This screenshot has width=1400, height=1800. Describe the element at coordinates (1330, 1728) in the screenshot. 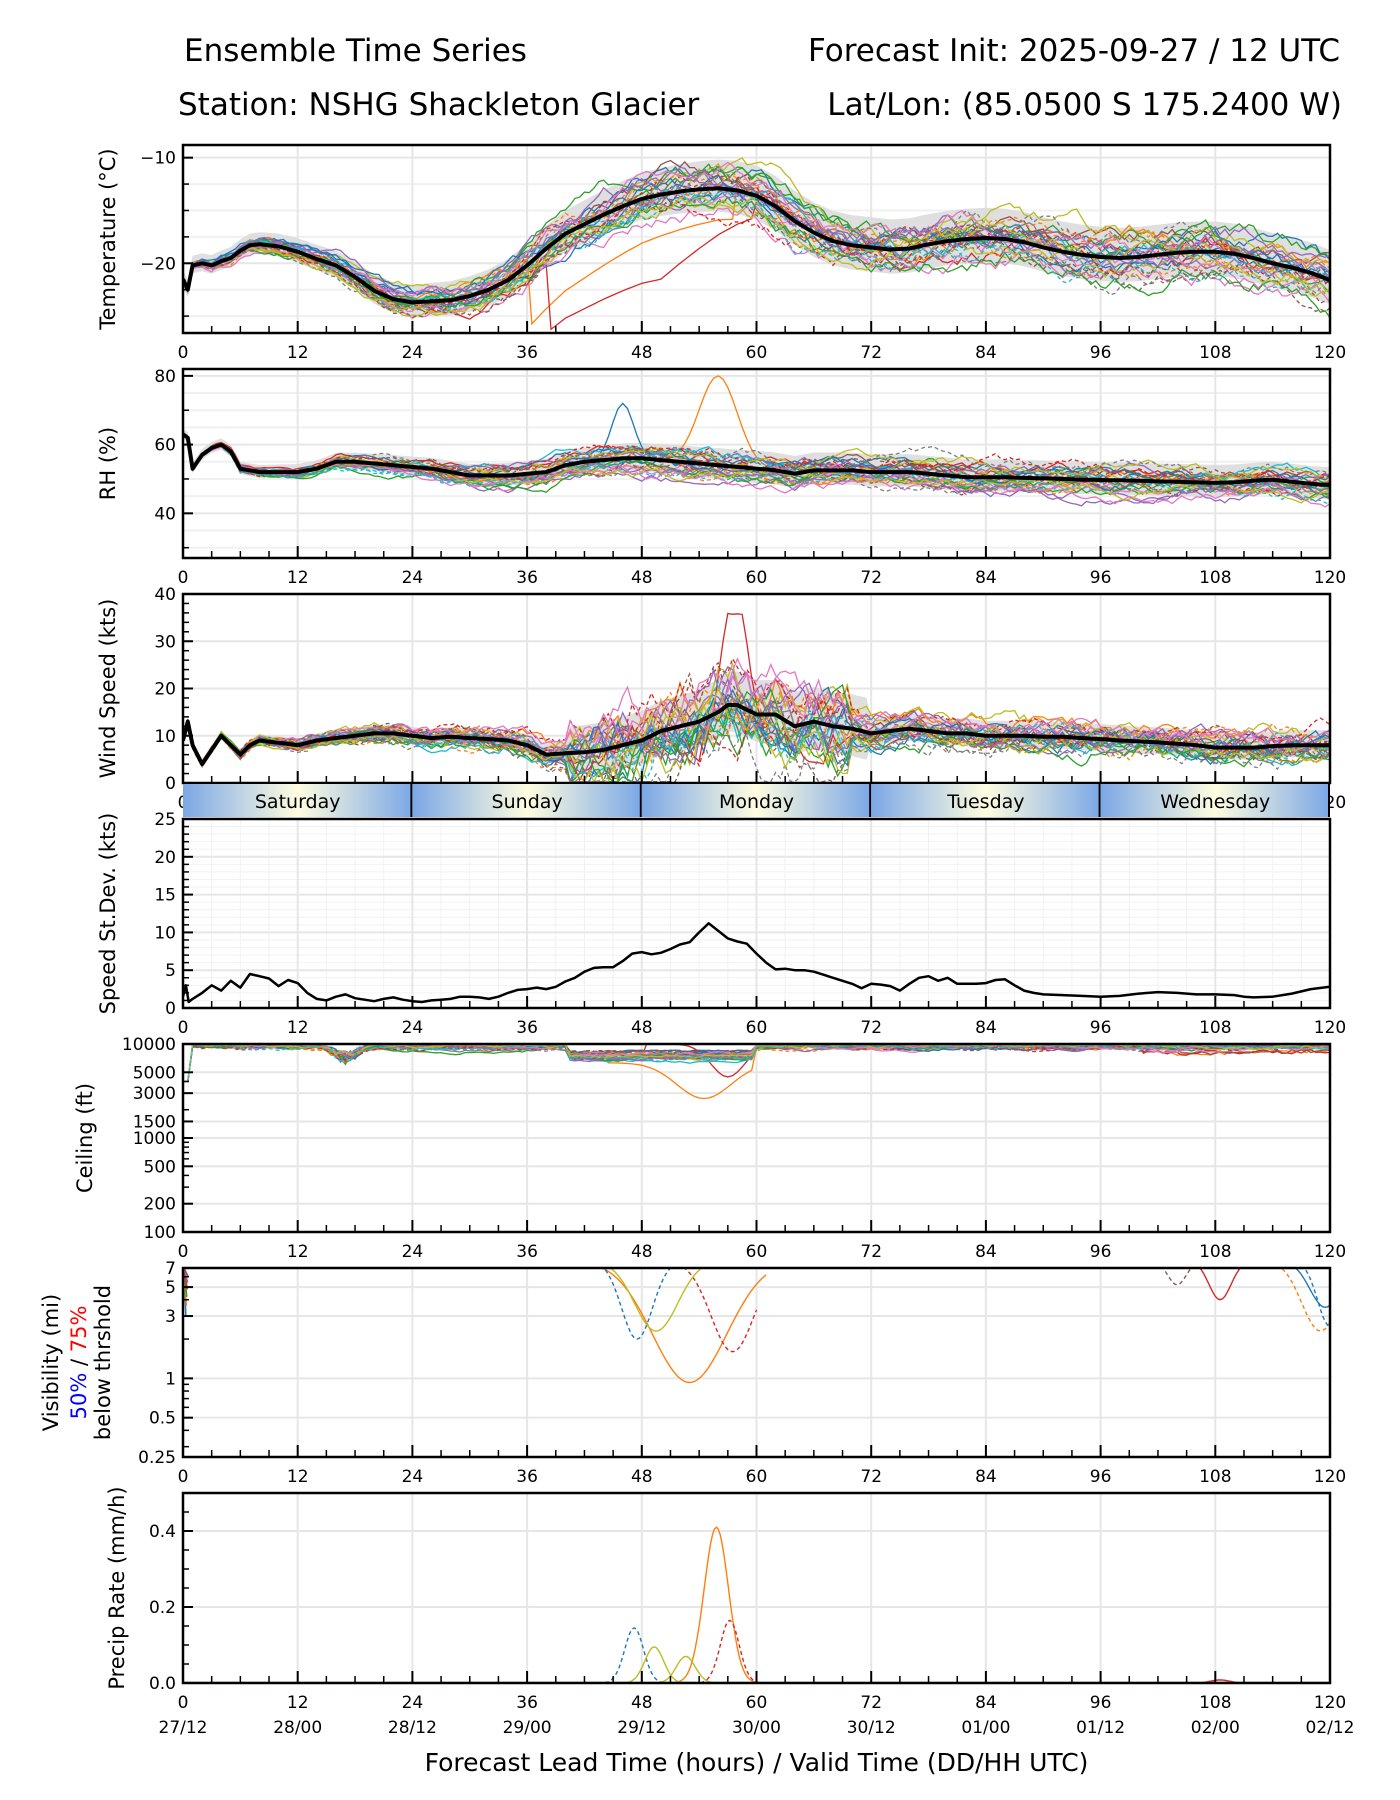

I see `valid-time-label: 02/12` at that location.